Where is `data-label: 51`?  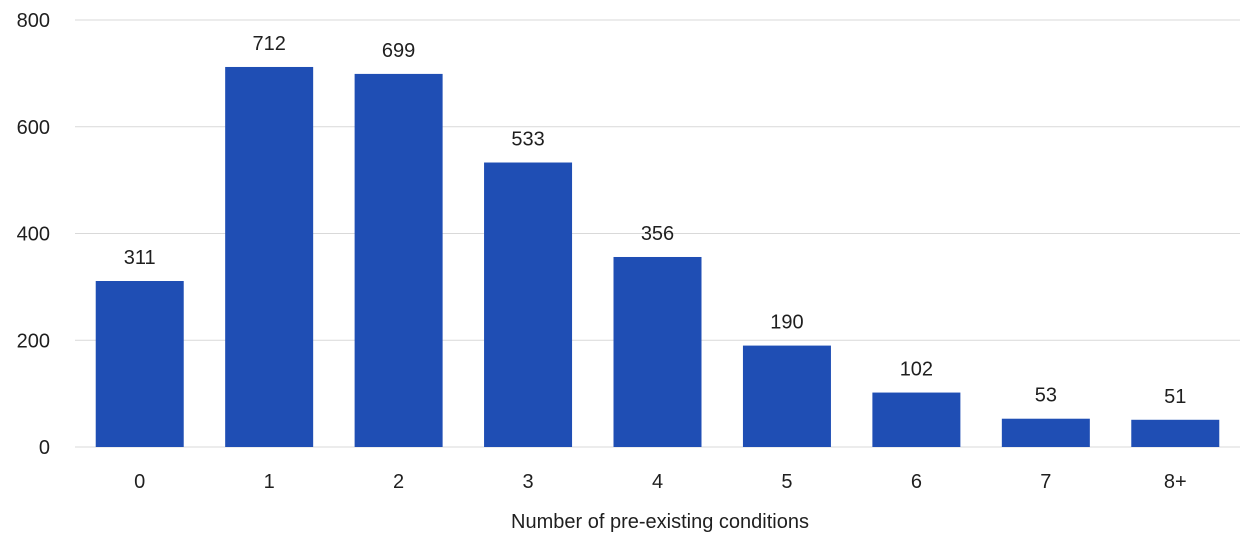 data-label: 51 is located at coordinates (1175, 397).